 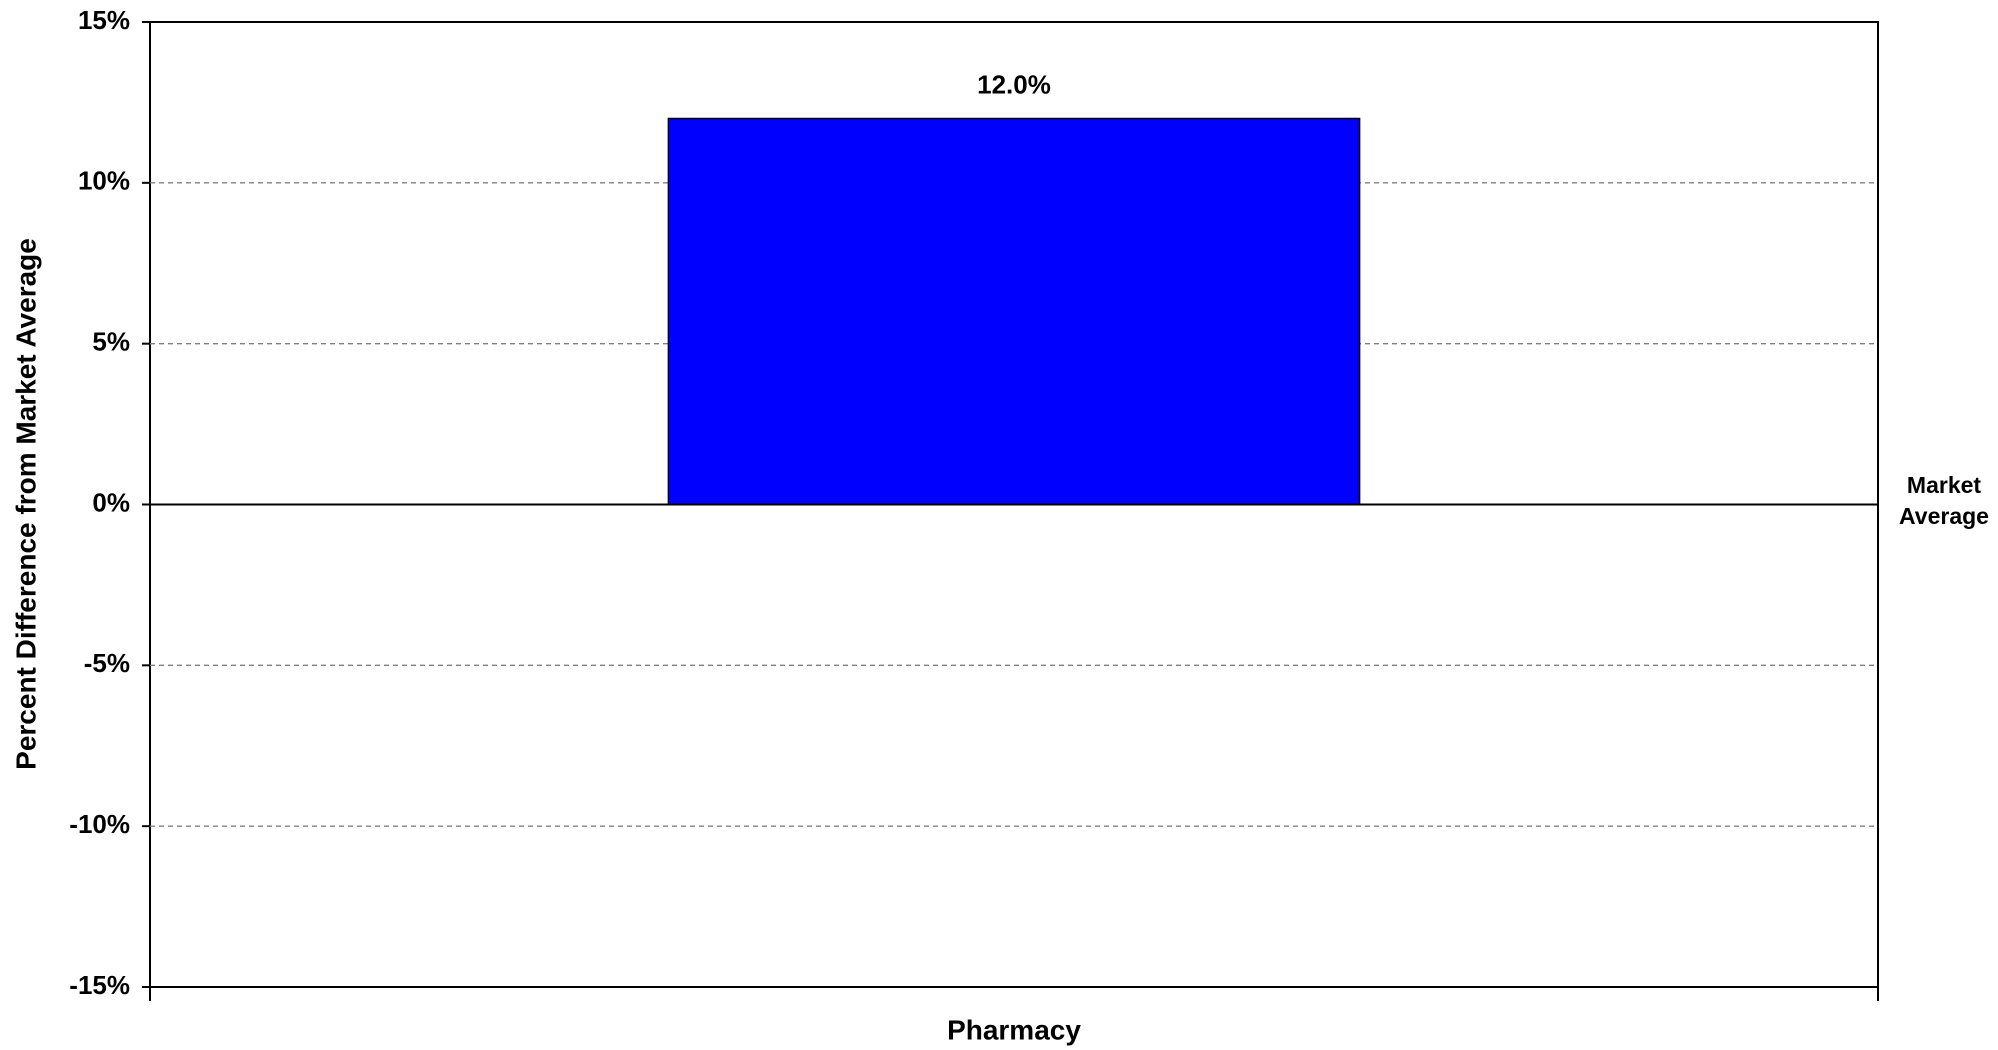 What do you see at coordinates (111, 342) in the screenshot?
I see `y-tick-label: 5%` at bounding box center [111, 342].